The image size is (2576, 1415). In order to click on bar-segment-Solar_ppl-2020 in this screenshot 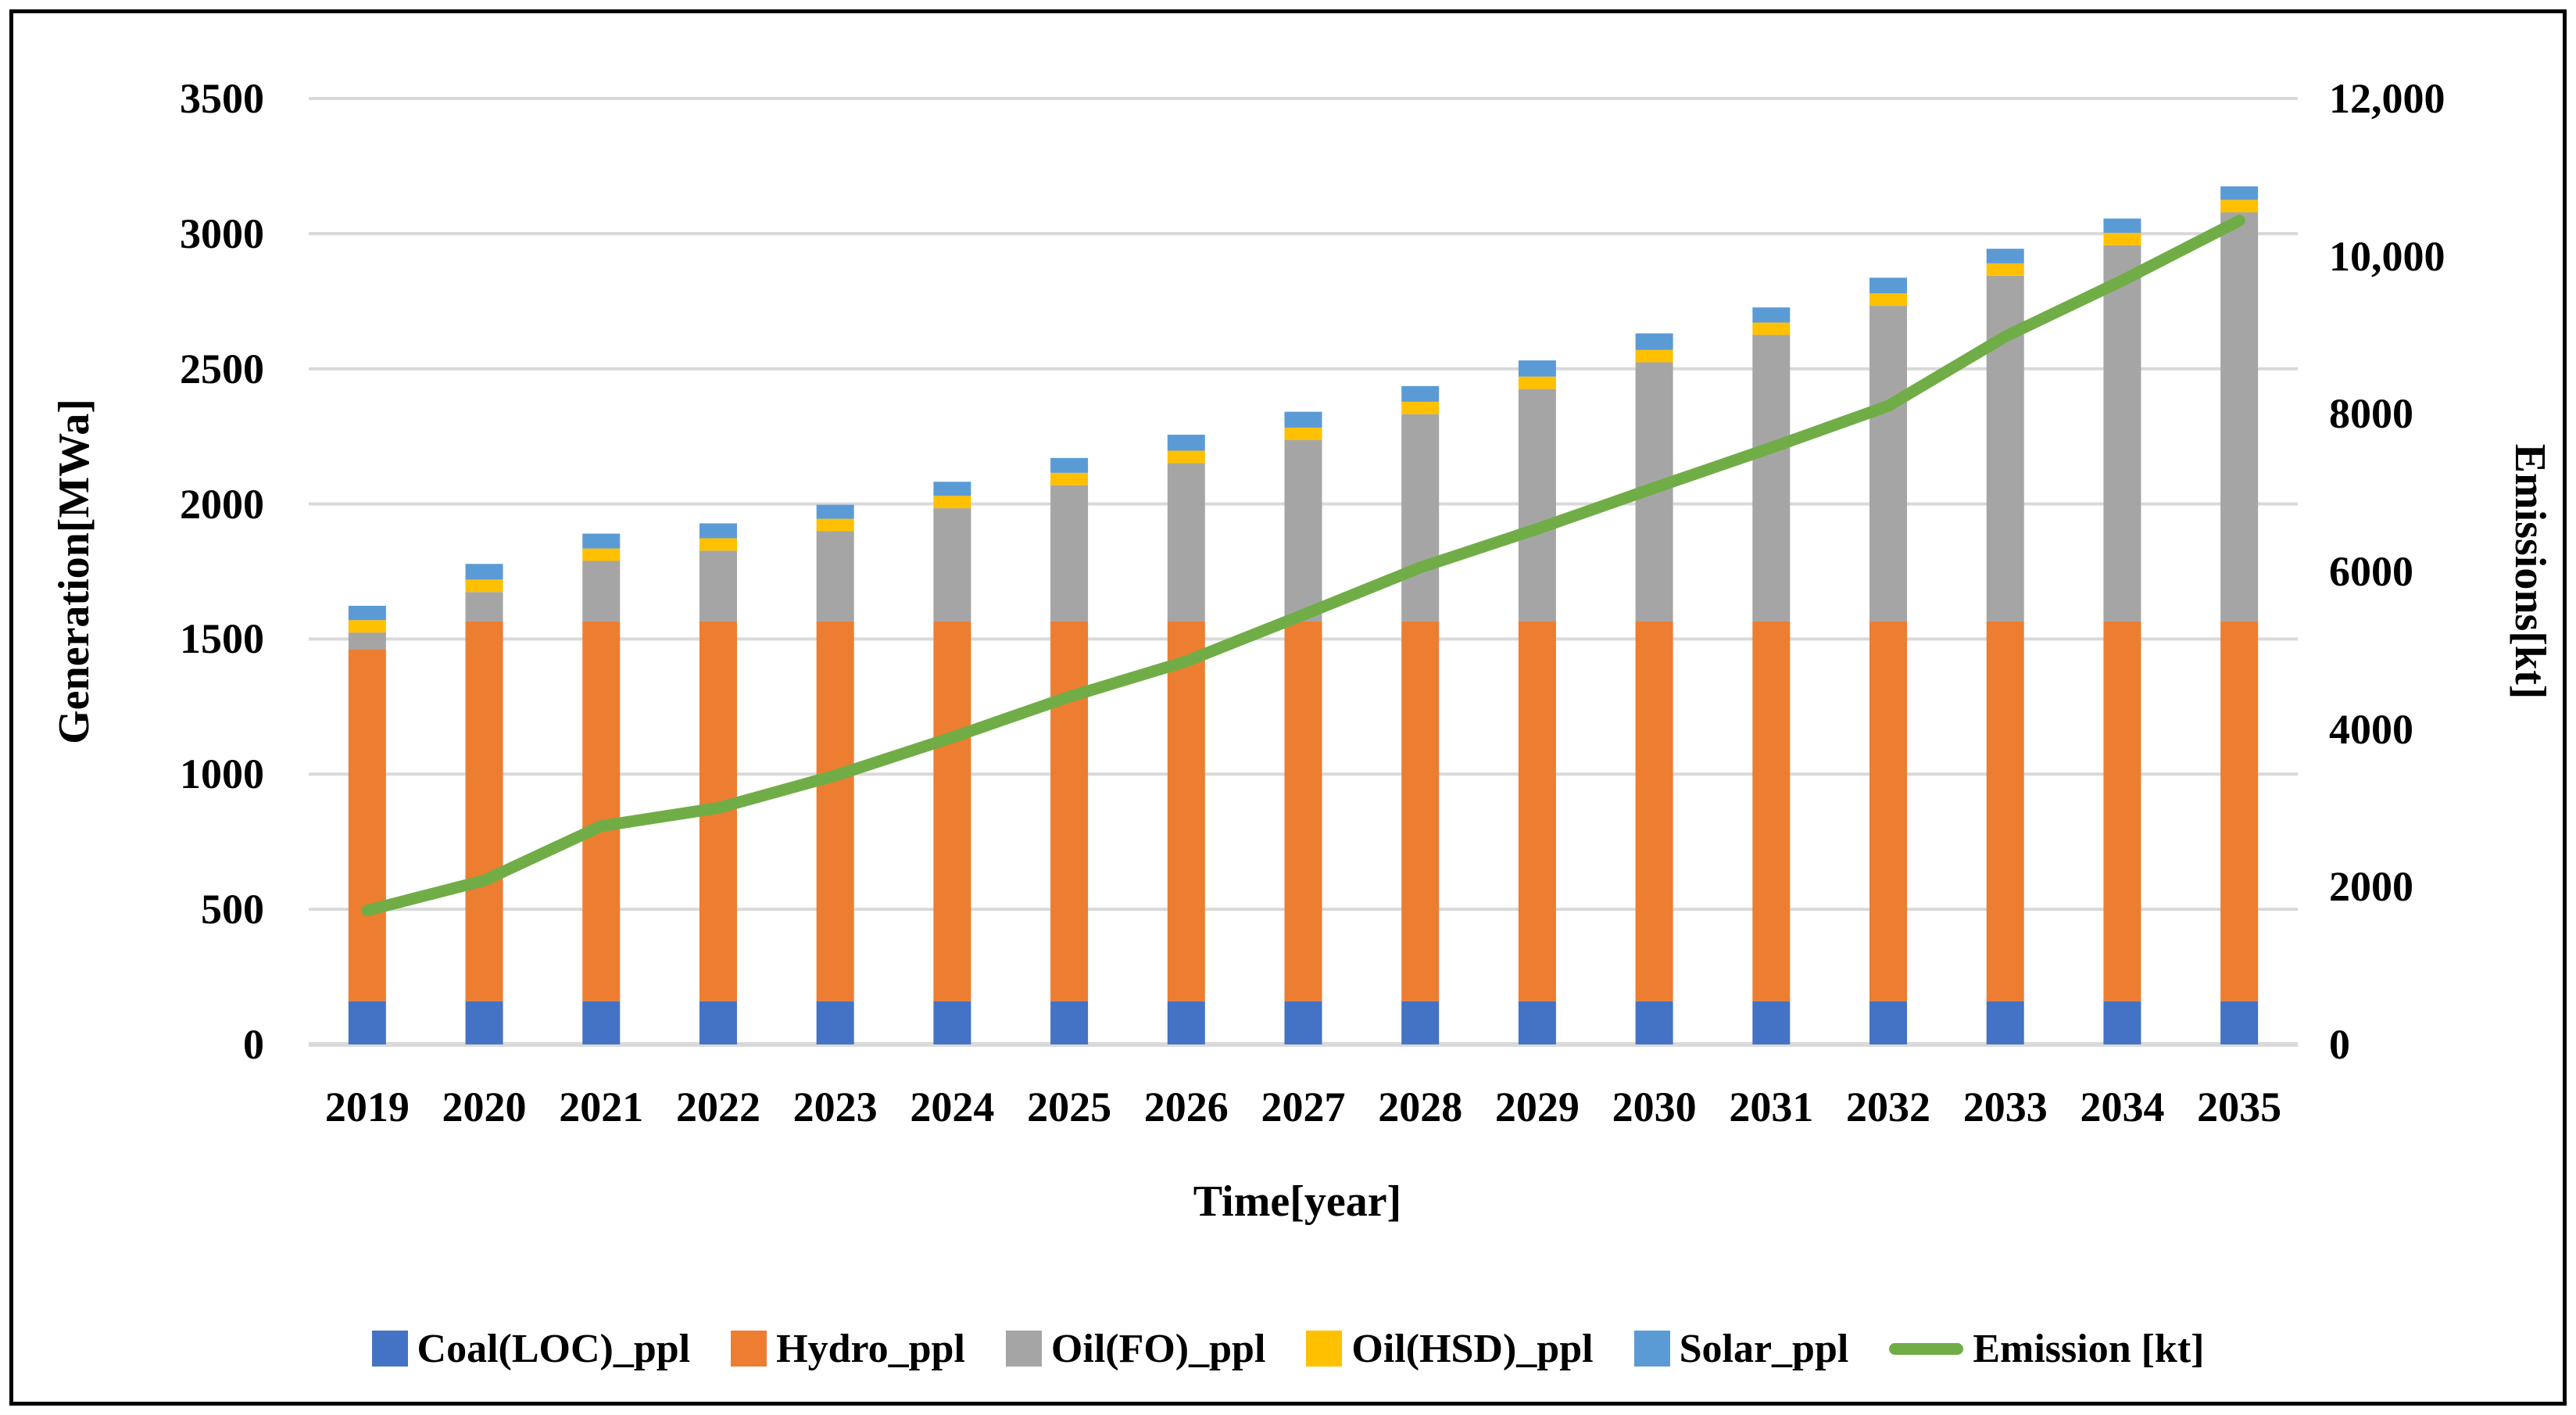, I will do `click(484, 572)`.